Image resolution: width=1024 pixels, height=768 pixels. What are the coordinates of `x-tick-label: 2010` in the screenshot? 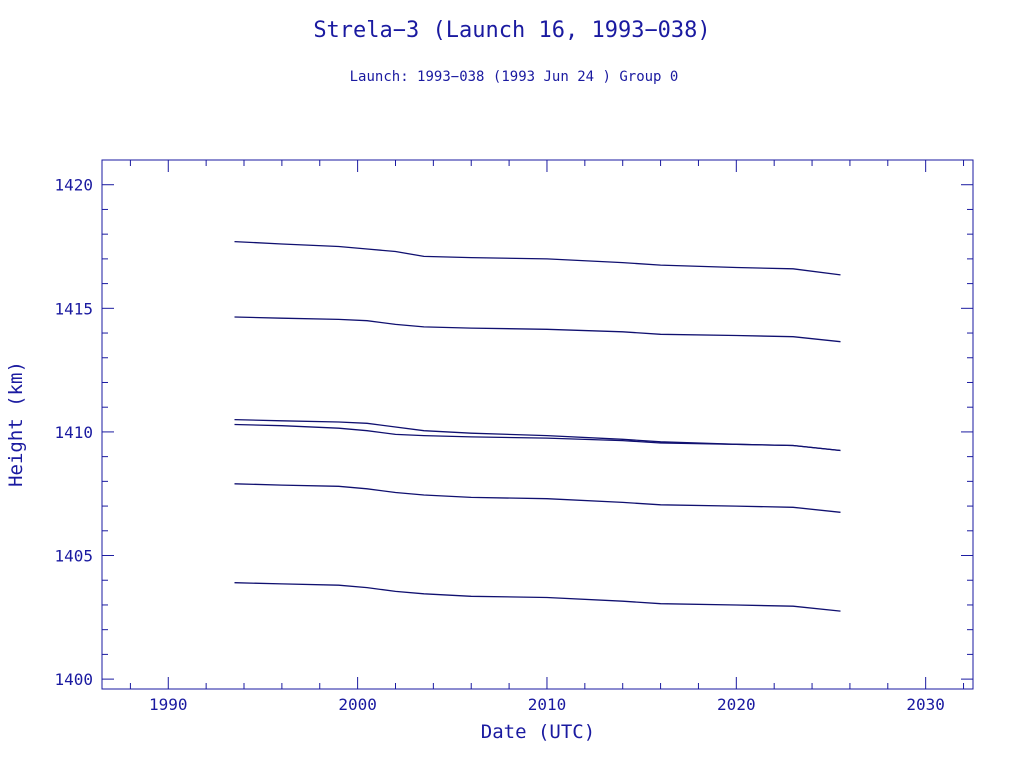 It's located at (547, 704).